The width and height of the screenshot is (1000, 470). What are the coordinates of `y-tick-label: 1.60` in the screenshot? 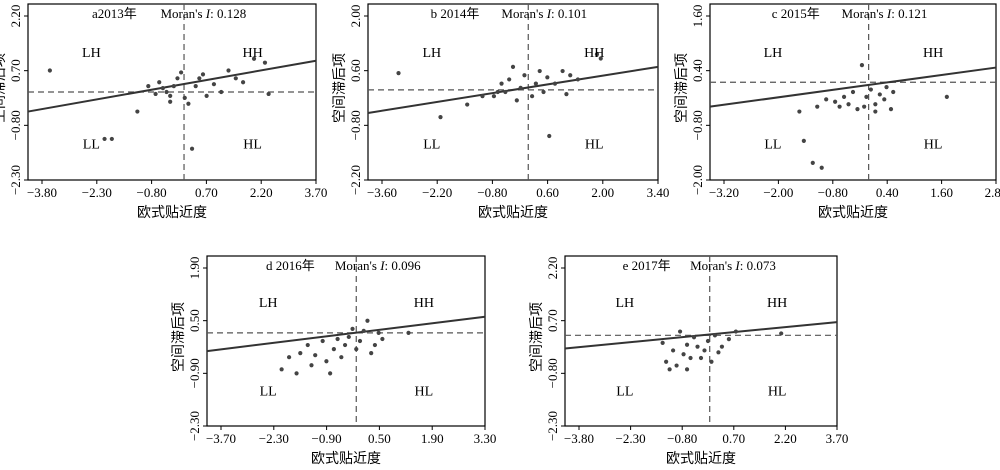 It's located at (697, 16).